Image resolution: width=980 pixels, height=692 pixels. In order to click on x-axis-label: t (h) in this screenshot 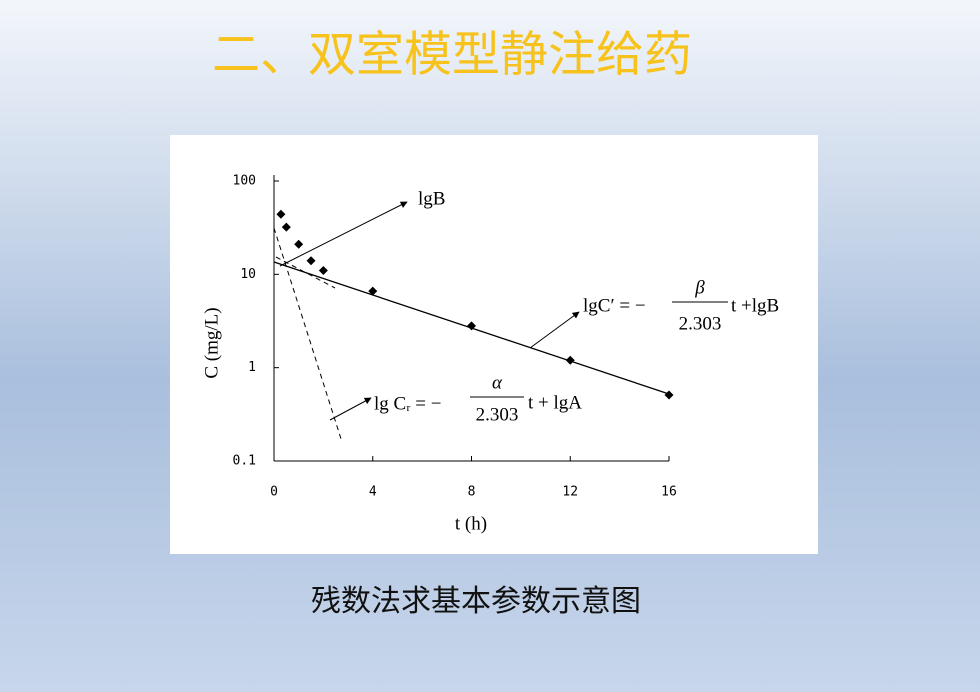, I will do `click(471, 523)`.